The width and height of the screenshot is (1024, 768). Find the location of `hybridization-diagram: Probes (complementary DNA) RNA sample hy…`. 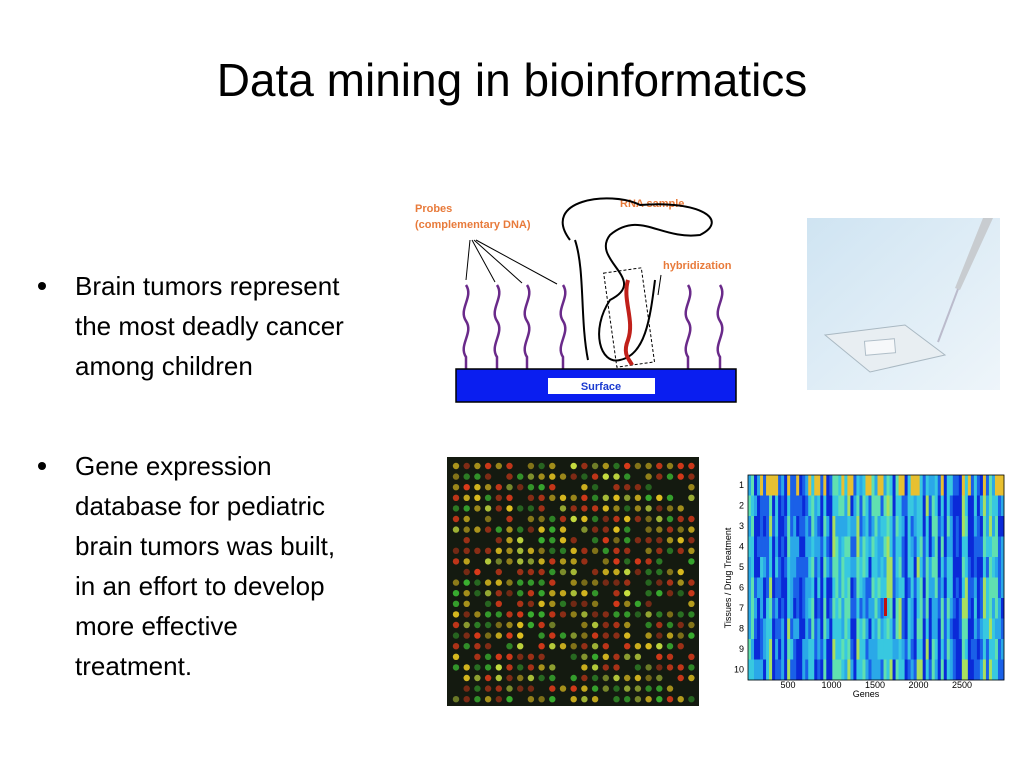

hybridization-diagram: Probes (complementary DNA) RNA sample hy… is located at coordinates (584, 299).